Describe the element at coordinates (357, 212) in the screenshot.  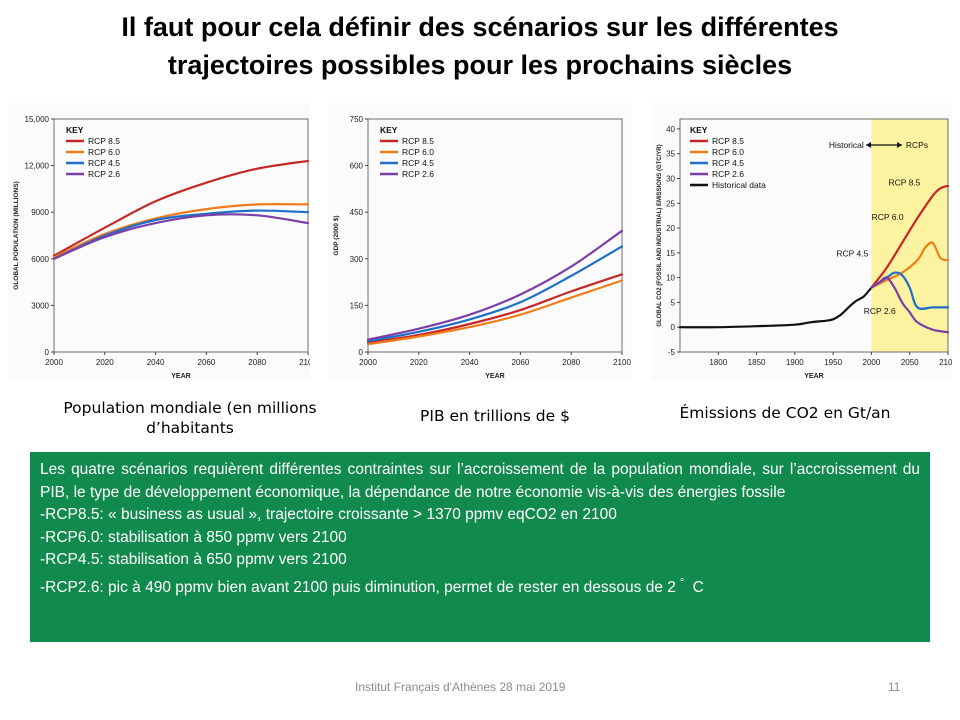
I see `y-tick-label: 450` at that location.